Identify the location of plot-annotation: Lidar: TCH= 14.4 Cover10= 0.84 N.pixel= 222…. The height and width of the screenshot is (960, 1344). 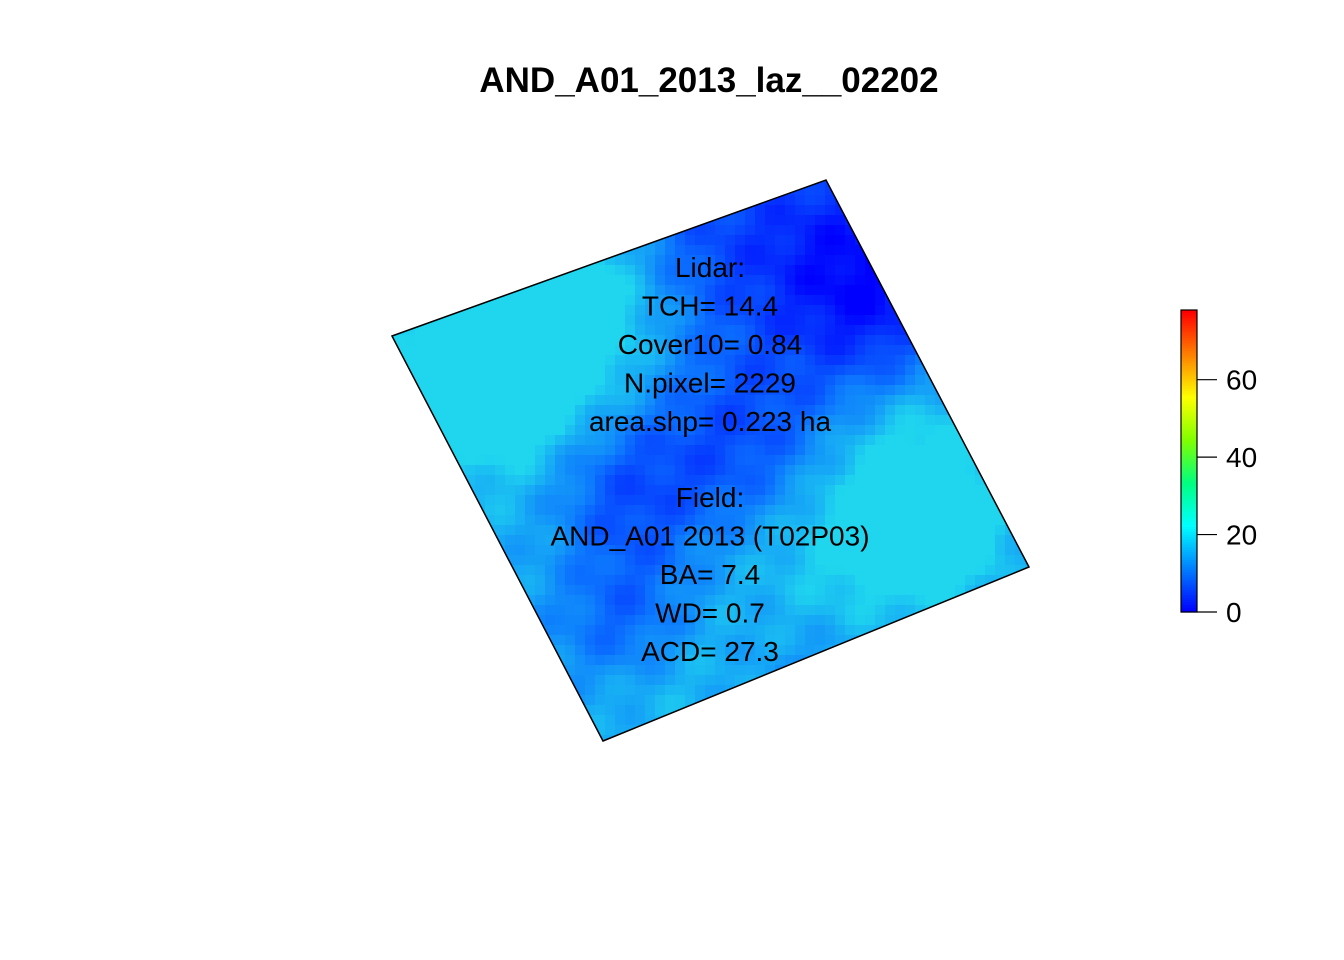
(709, 459).